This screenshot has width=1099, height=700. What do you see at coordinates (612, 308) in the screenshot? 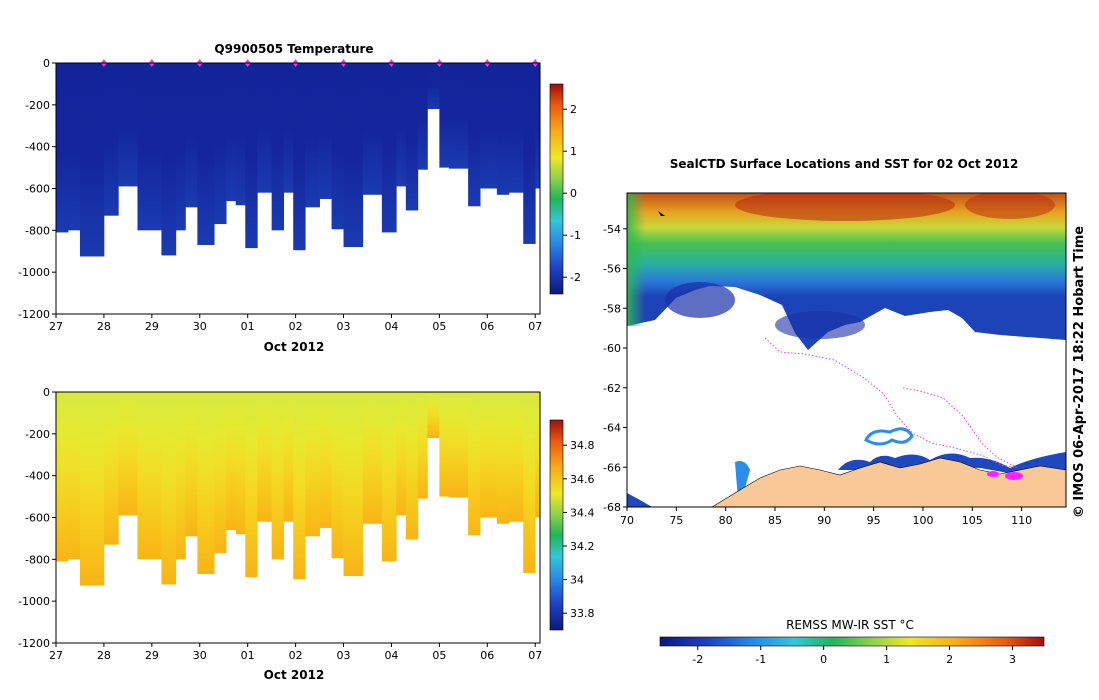
I see `lat-tick-label: -58` at bounding box center [612, 308].